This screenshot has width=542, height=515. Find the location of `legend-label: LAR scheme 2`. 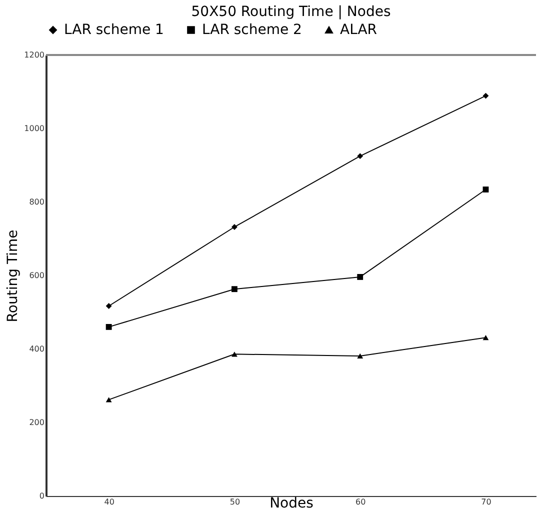

legend-label: LAR scheme 2 is located at coordinates (252, 30).